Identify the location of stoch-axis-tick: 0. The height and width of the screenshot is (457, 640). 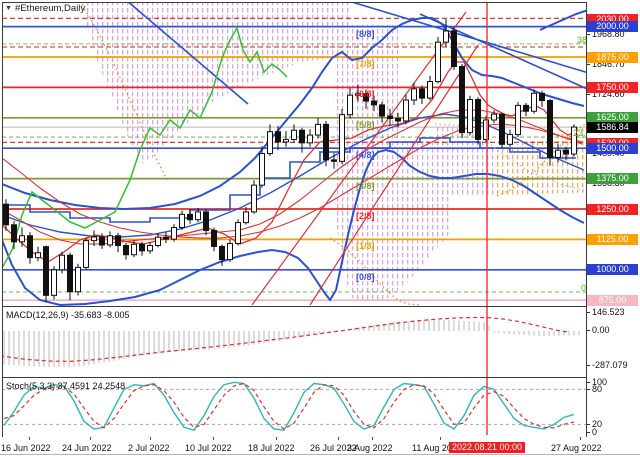
(595, 432).